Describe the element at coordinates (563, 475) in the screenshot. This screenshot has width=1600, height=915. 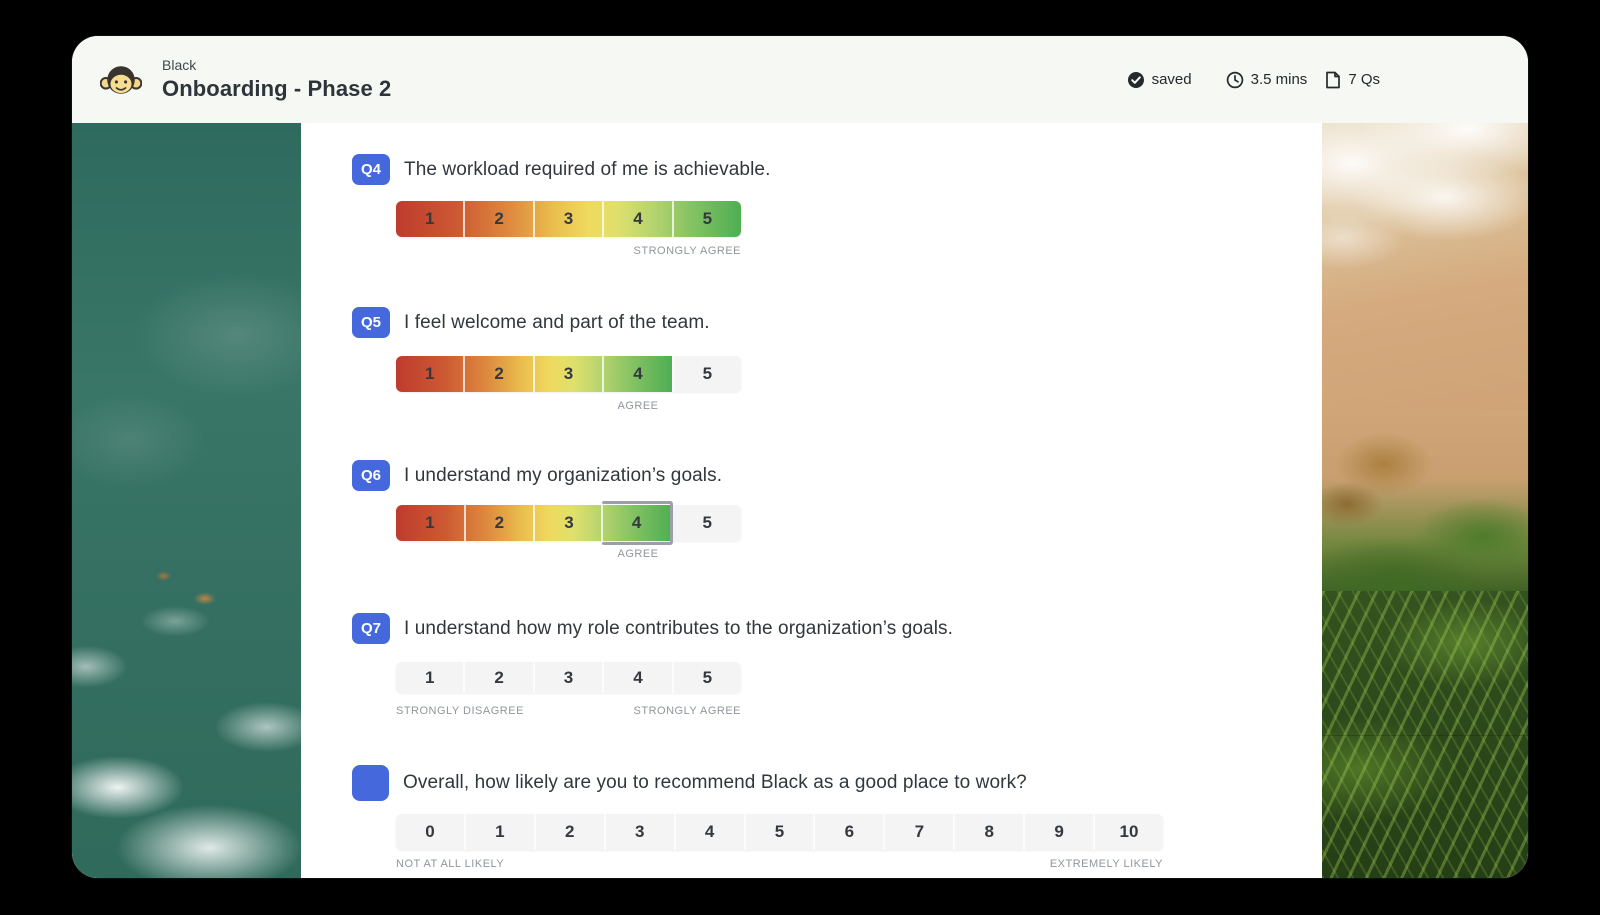
I see `question-text-q6: I understand my organization’s goals.` at that location.